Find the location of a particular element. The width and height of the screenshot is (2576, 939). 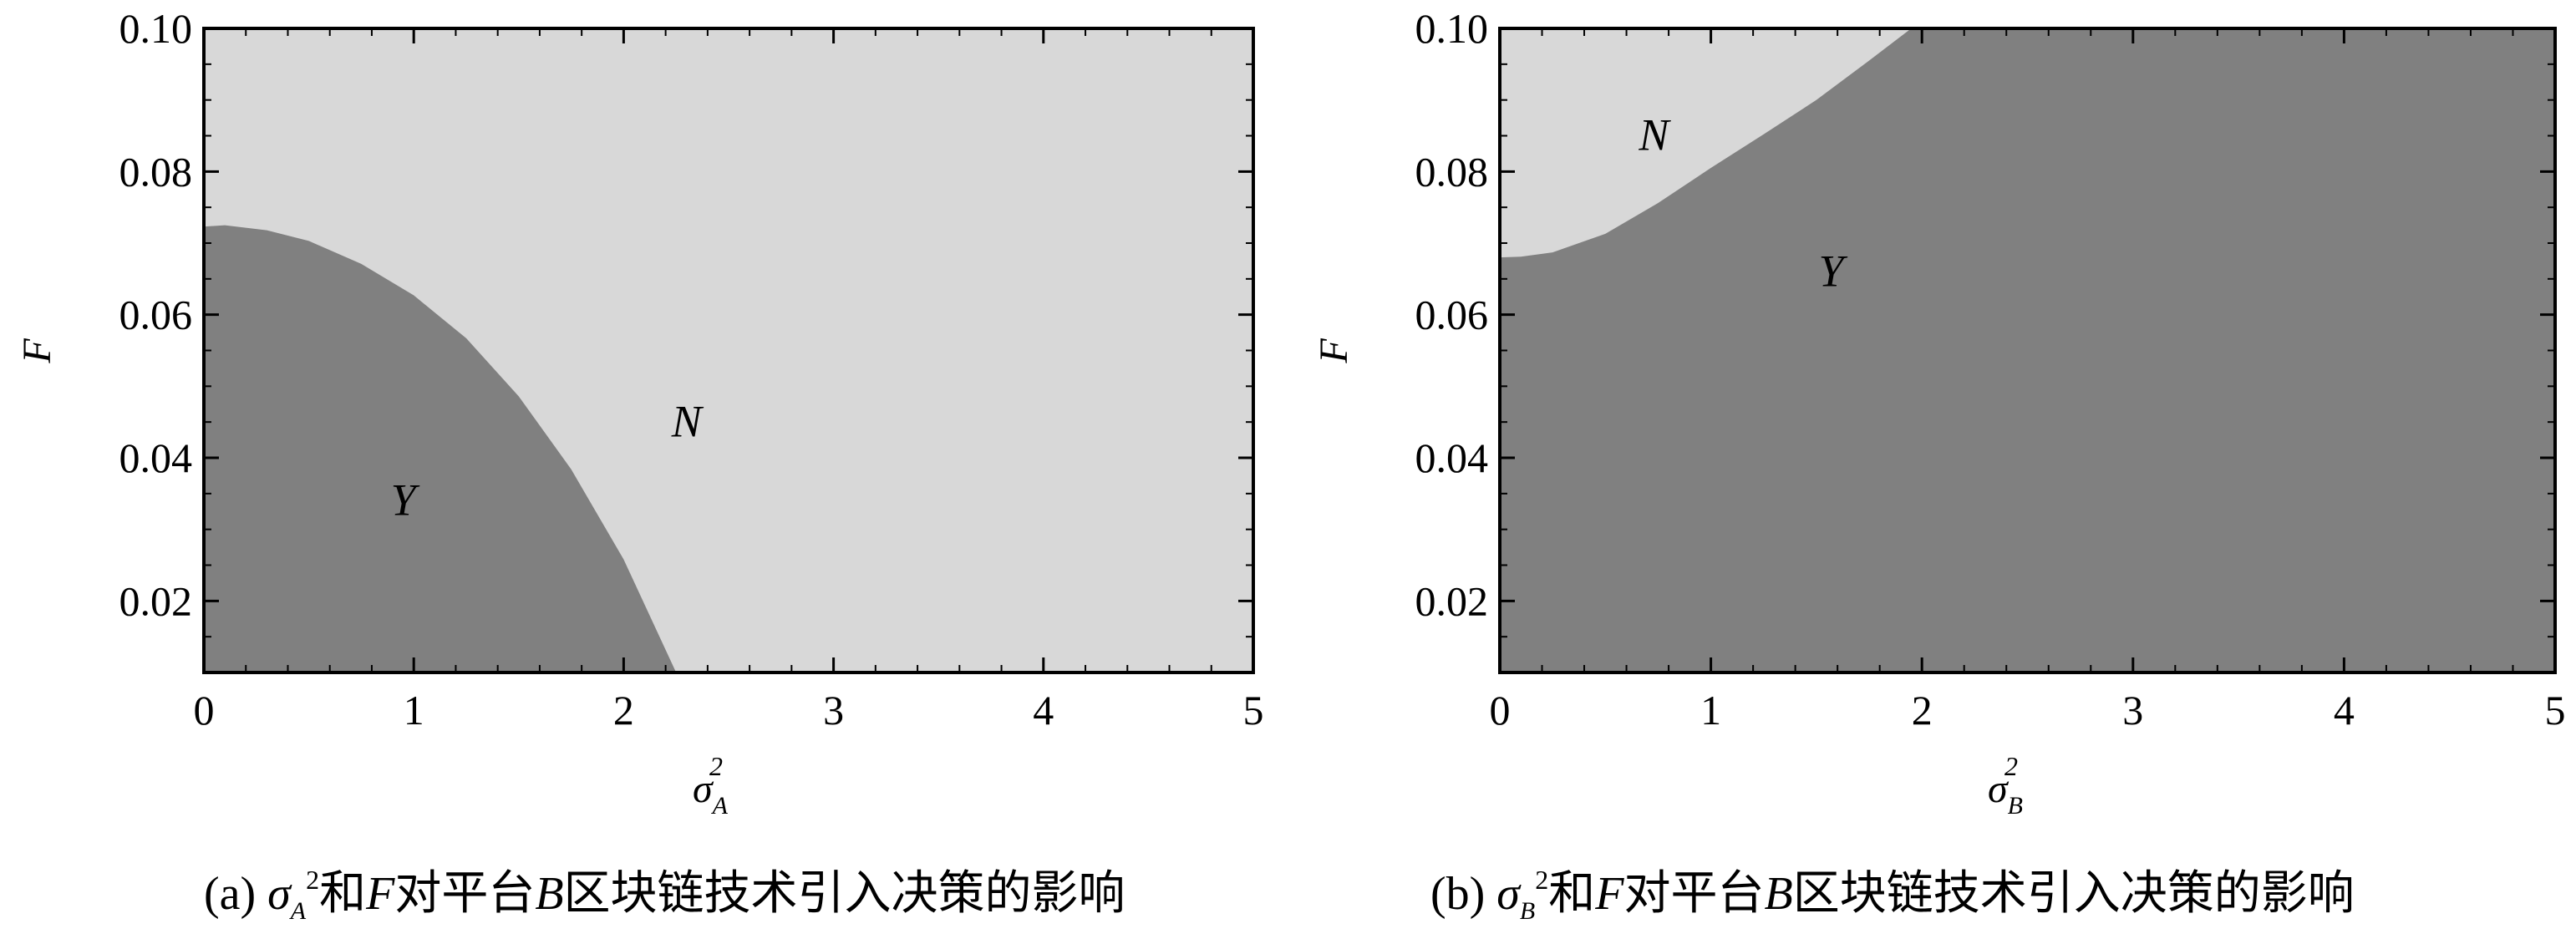

caption-a: (a) σA2和F对平台B区块链技术引入决策的影响 is located at coordinates (664, 895).